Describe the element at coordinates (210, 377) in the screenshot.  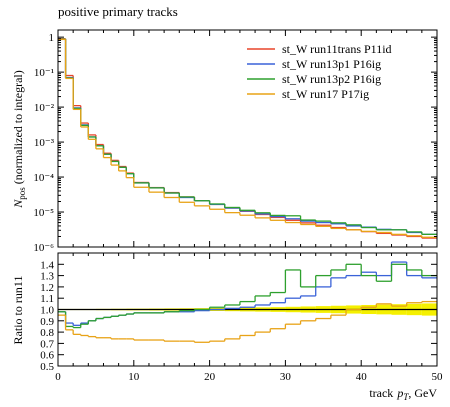
I see `x-tick-label: 20` at that location.